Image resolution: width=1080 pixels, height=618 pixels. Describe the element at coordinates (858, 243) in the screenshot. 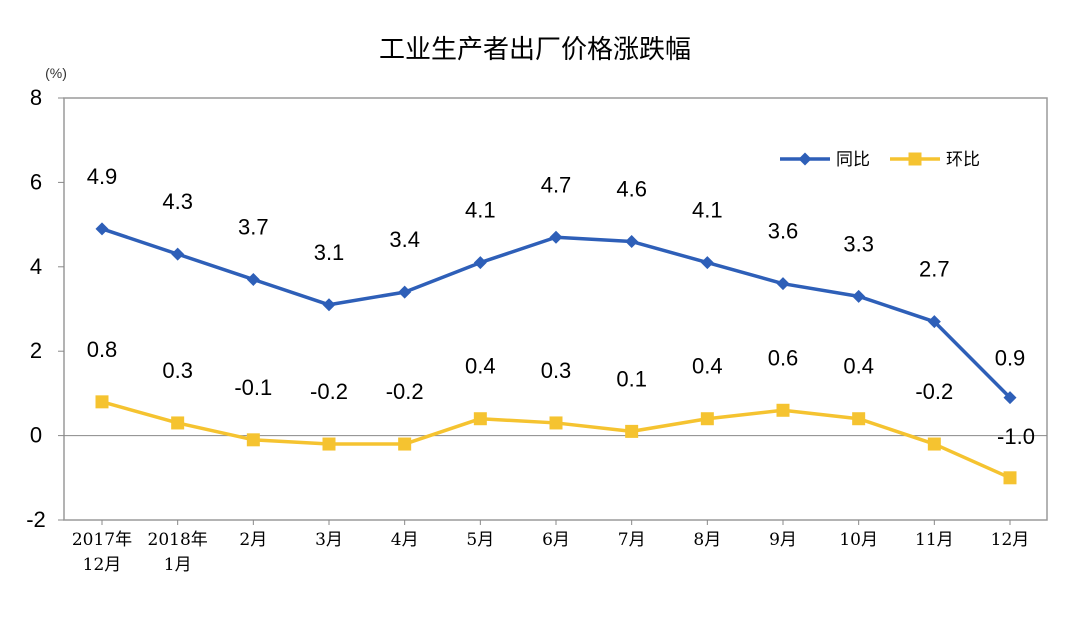

I see `data-label: 3.3` at that location.